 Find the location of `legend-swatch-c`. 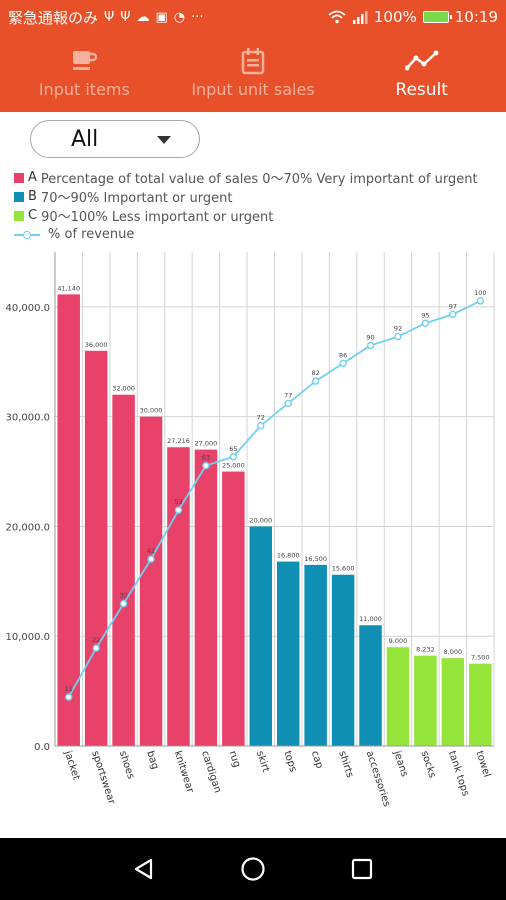

legend-swatch-c is located at coordinates (19, 215).